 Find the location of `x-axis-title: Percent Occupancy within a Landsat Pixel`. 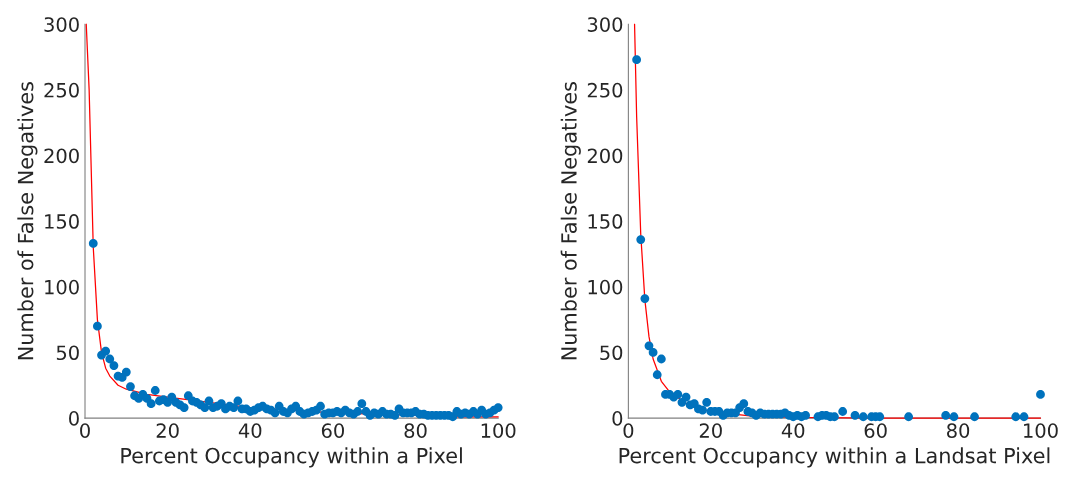

x-axis-title: Percent Occupancy within a Landsat Pixel is located at coordinates (834, 457).